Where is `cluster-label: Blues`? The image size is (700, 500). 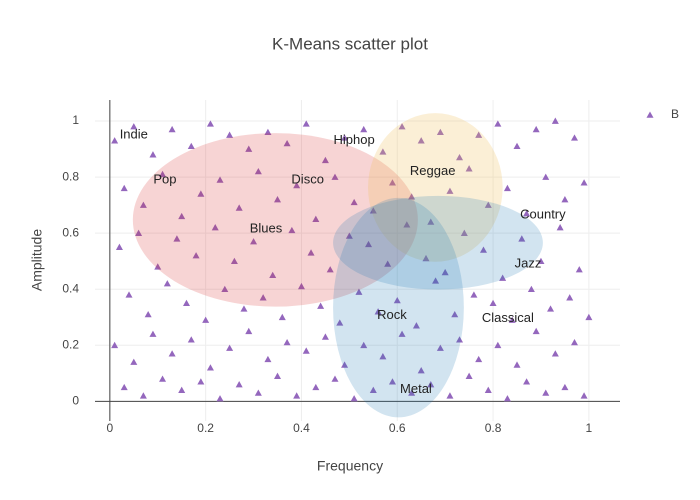
cluster-label: Blues is located at coordinates (266, 227).